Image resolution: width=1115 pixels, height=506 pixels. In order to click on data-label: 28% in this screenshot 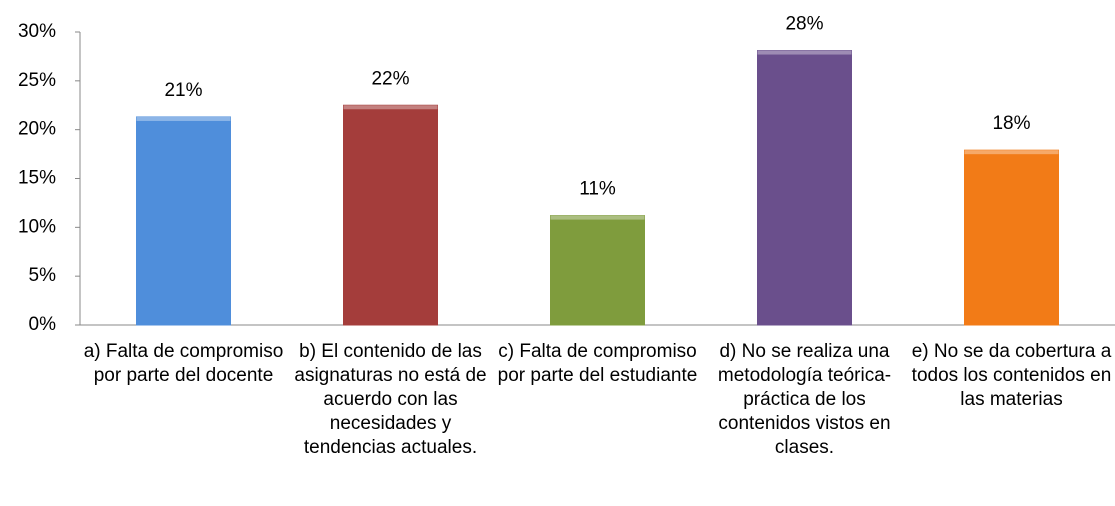, I will do `click(804, 24)`.